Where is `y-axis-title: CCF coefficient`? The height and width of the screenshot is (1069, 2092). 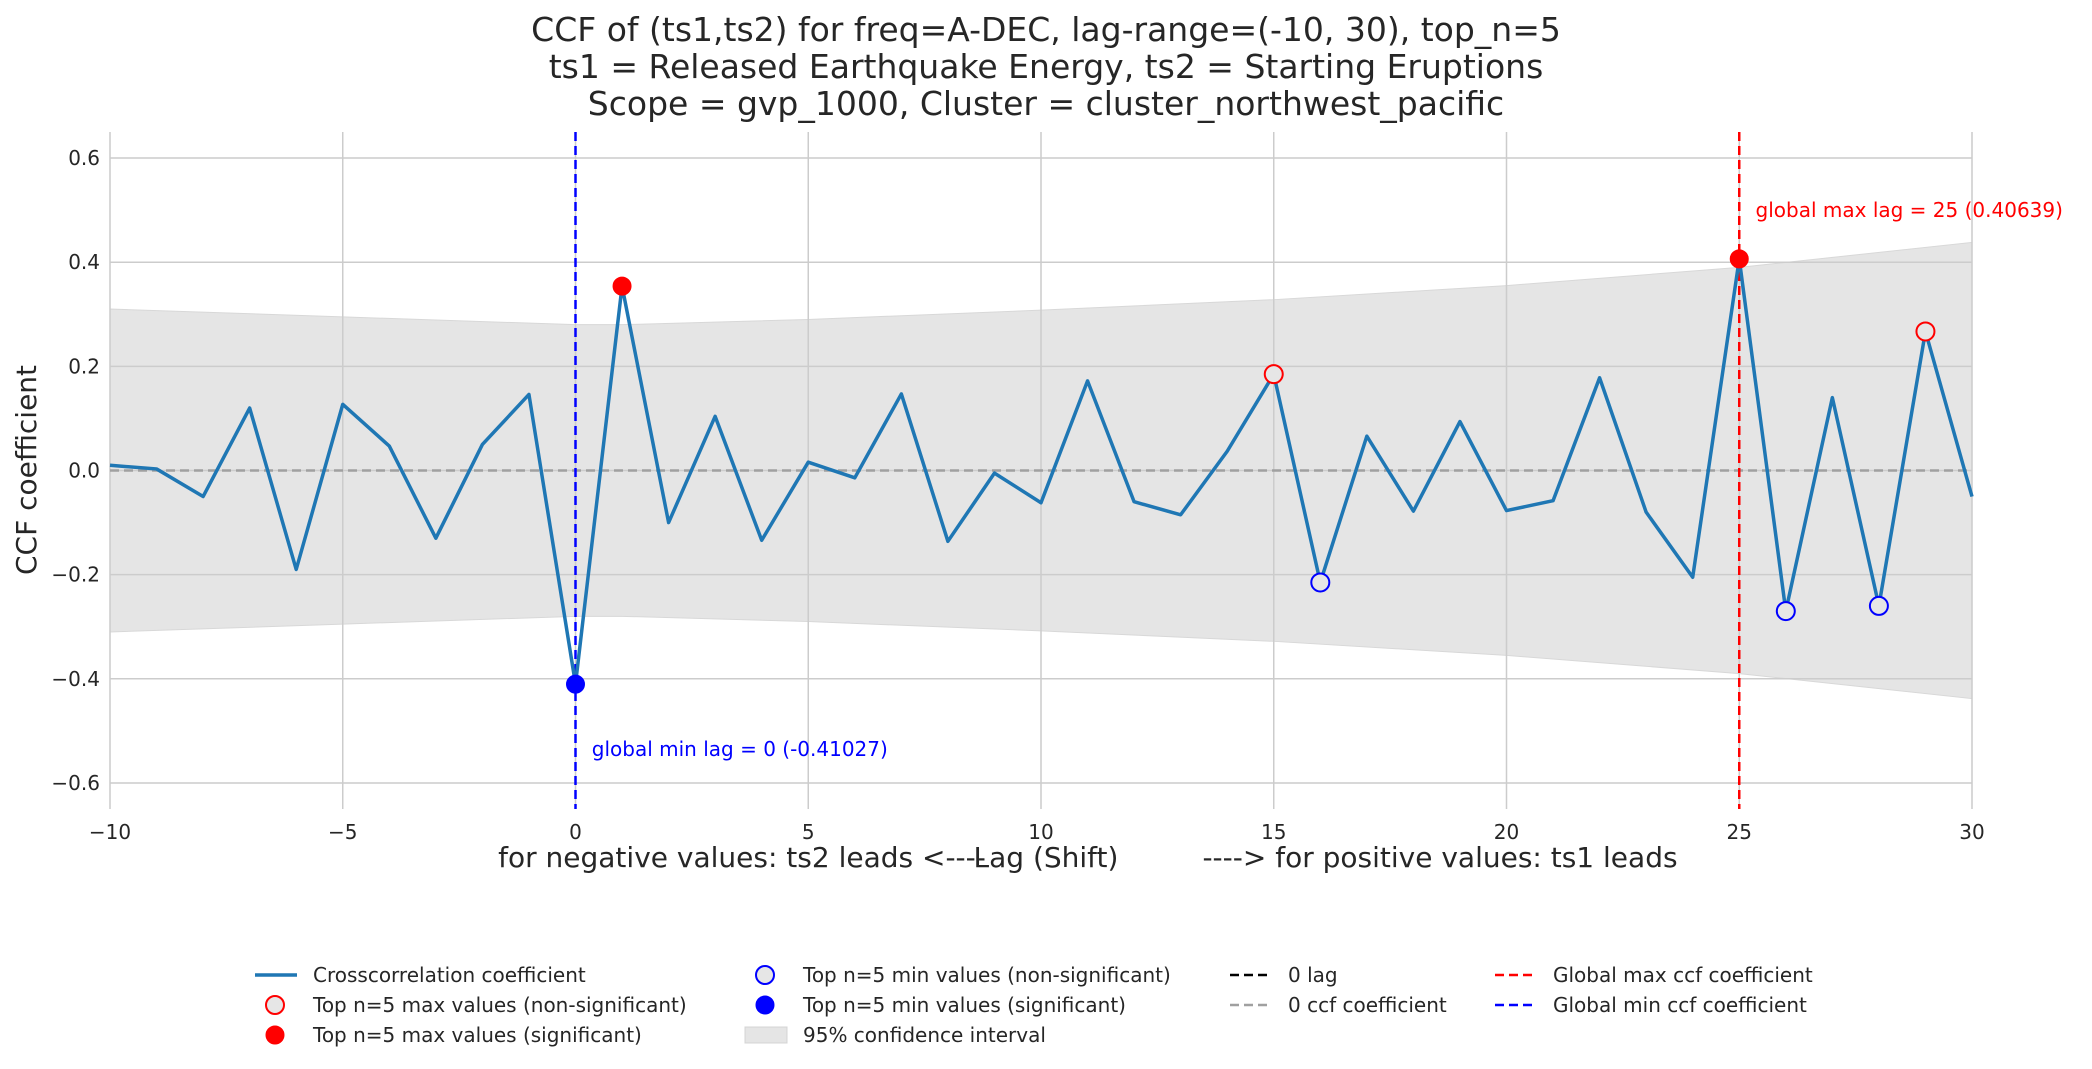
y-axis-title: CCF coefficient is located at coordinates (26, 470).